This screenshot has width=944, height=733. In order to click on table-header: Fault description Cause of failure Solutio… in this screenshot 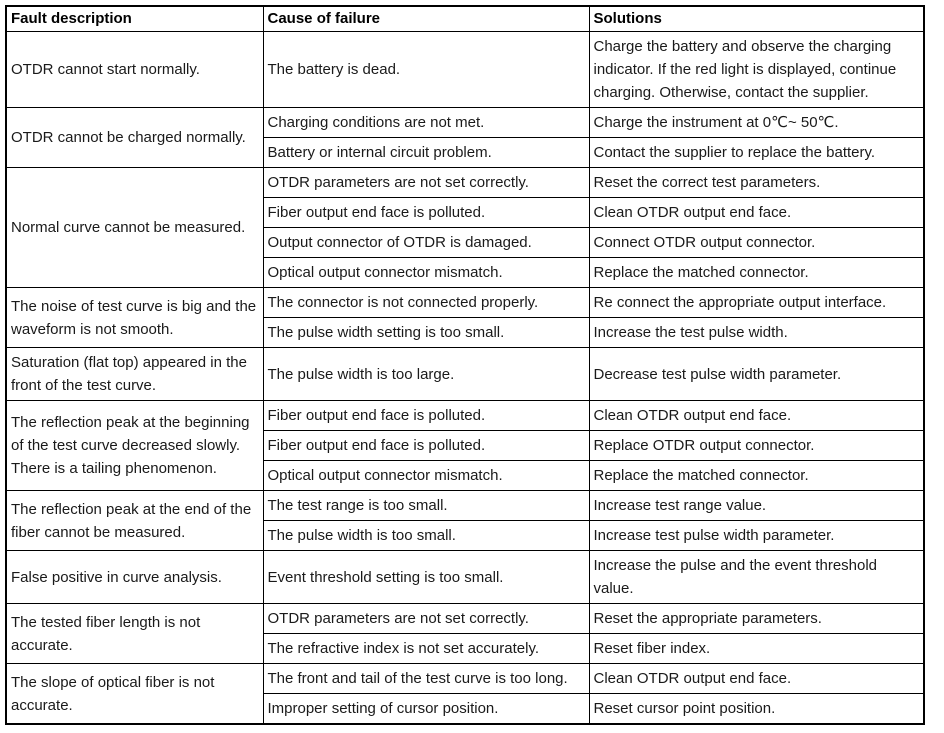, I will do `click(465, 18)`.